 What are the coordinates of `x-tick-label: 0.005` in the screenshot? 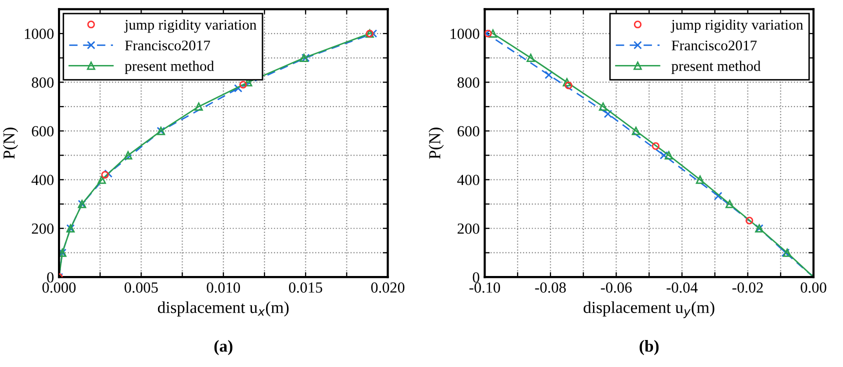 It's located at (141, 287).